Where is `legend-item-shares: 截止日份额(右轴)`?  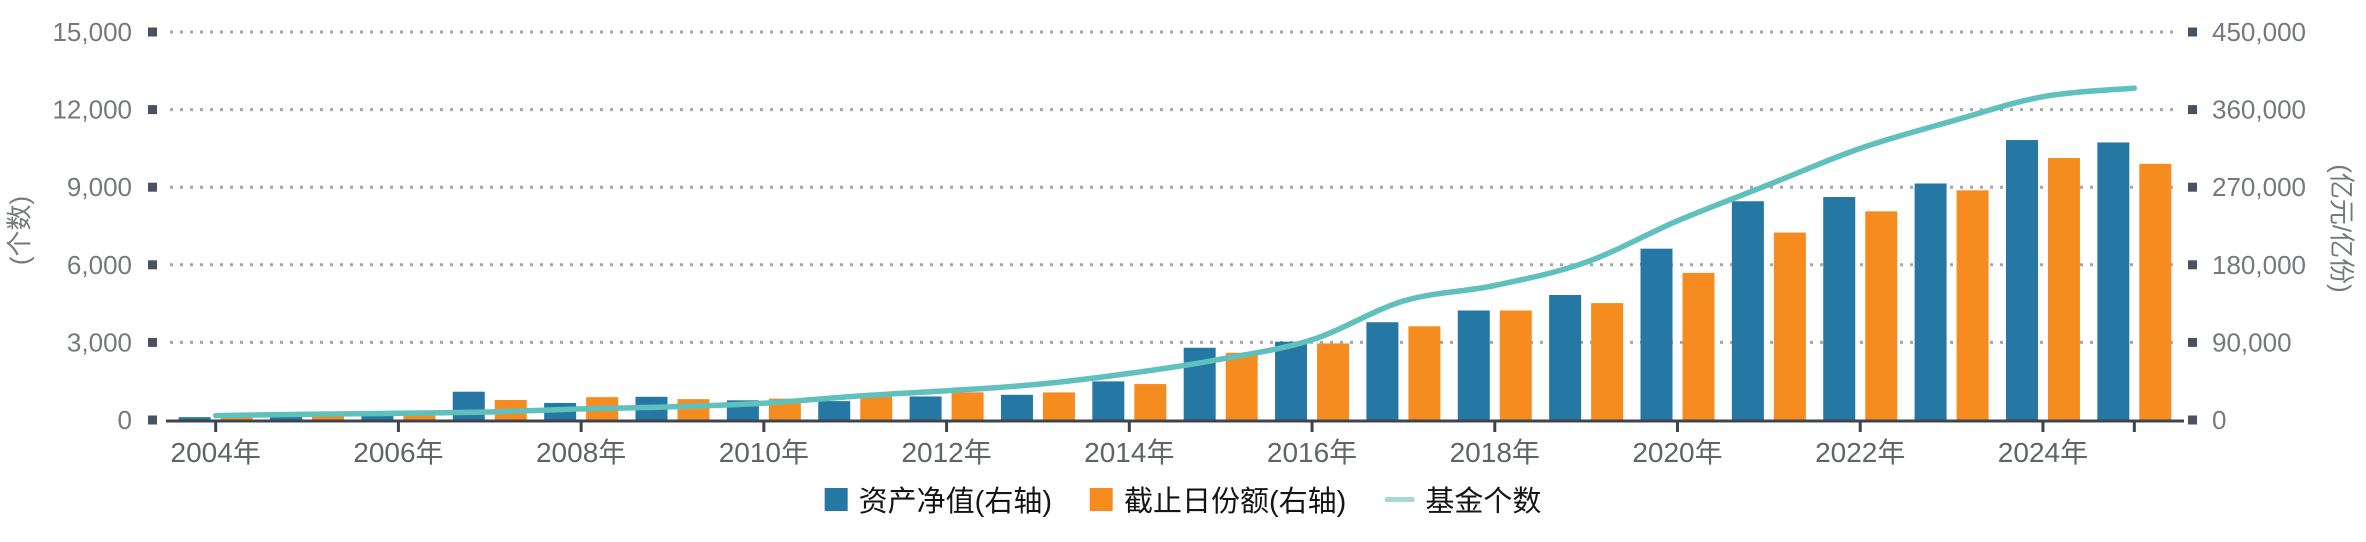 legend-item-shares: 截止日份额(右轴) is located at coordinates (1218, 499).